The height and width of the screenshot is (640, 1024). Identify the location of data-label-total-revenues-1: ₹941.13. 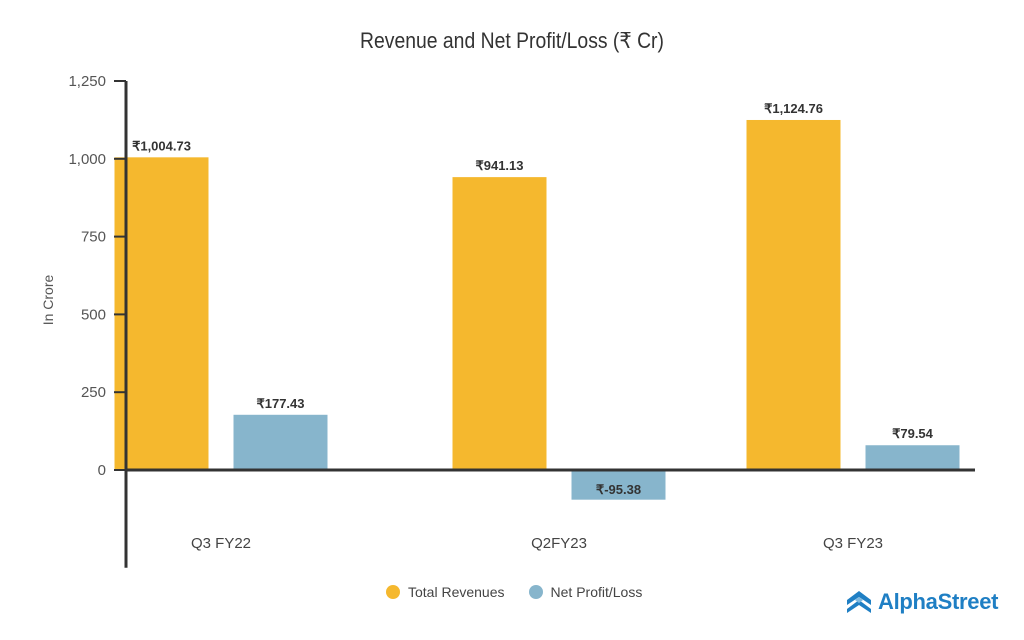
(499, 165).